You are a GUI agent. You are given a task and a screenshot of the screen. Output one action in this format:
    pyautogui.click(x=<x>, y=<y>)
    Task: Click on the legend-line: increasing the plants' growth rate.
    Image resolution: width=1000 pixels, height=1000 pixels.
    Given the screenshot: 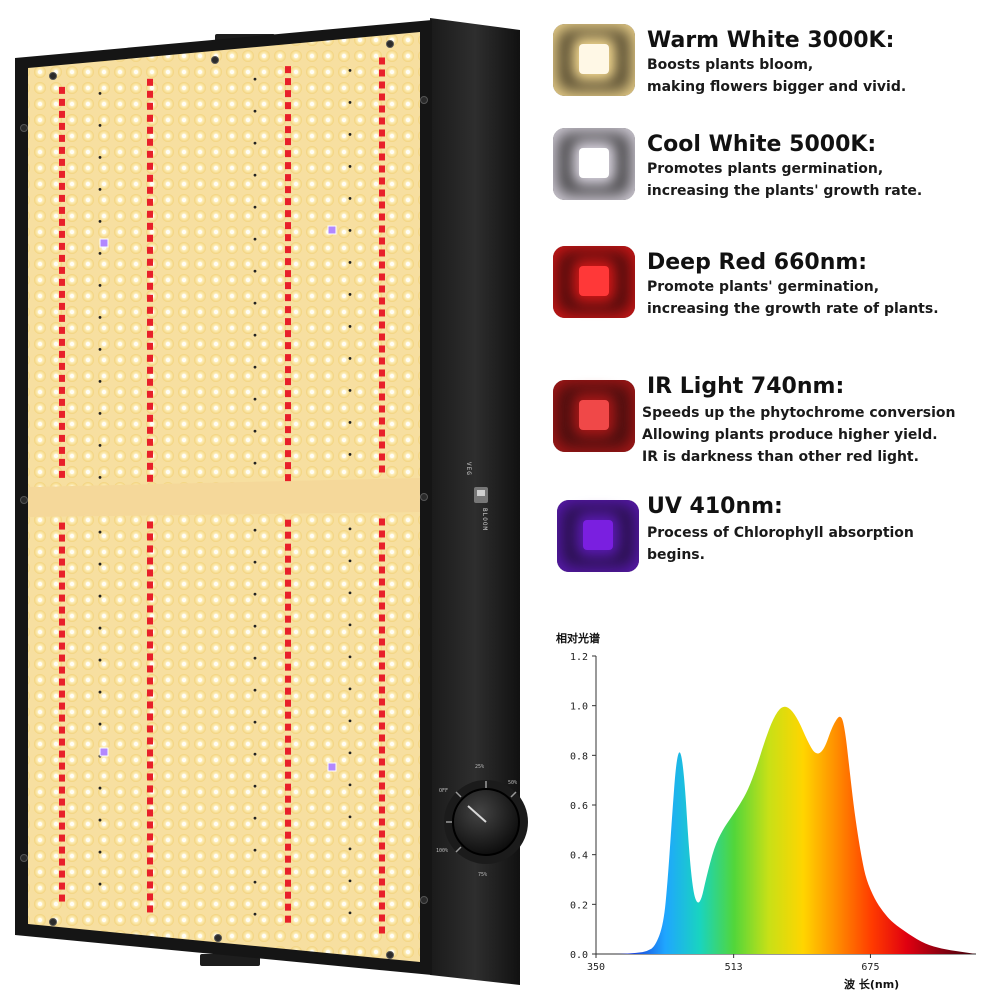 What is the action you would take?
    pyautogui.click(x=785, y=191)
    